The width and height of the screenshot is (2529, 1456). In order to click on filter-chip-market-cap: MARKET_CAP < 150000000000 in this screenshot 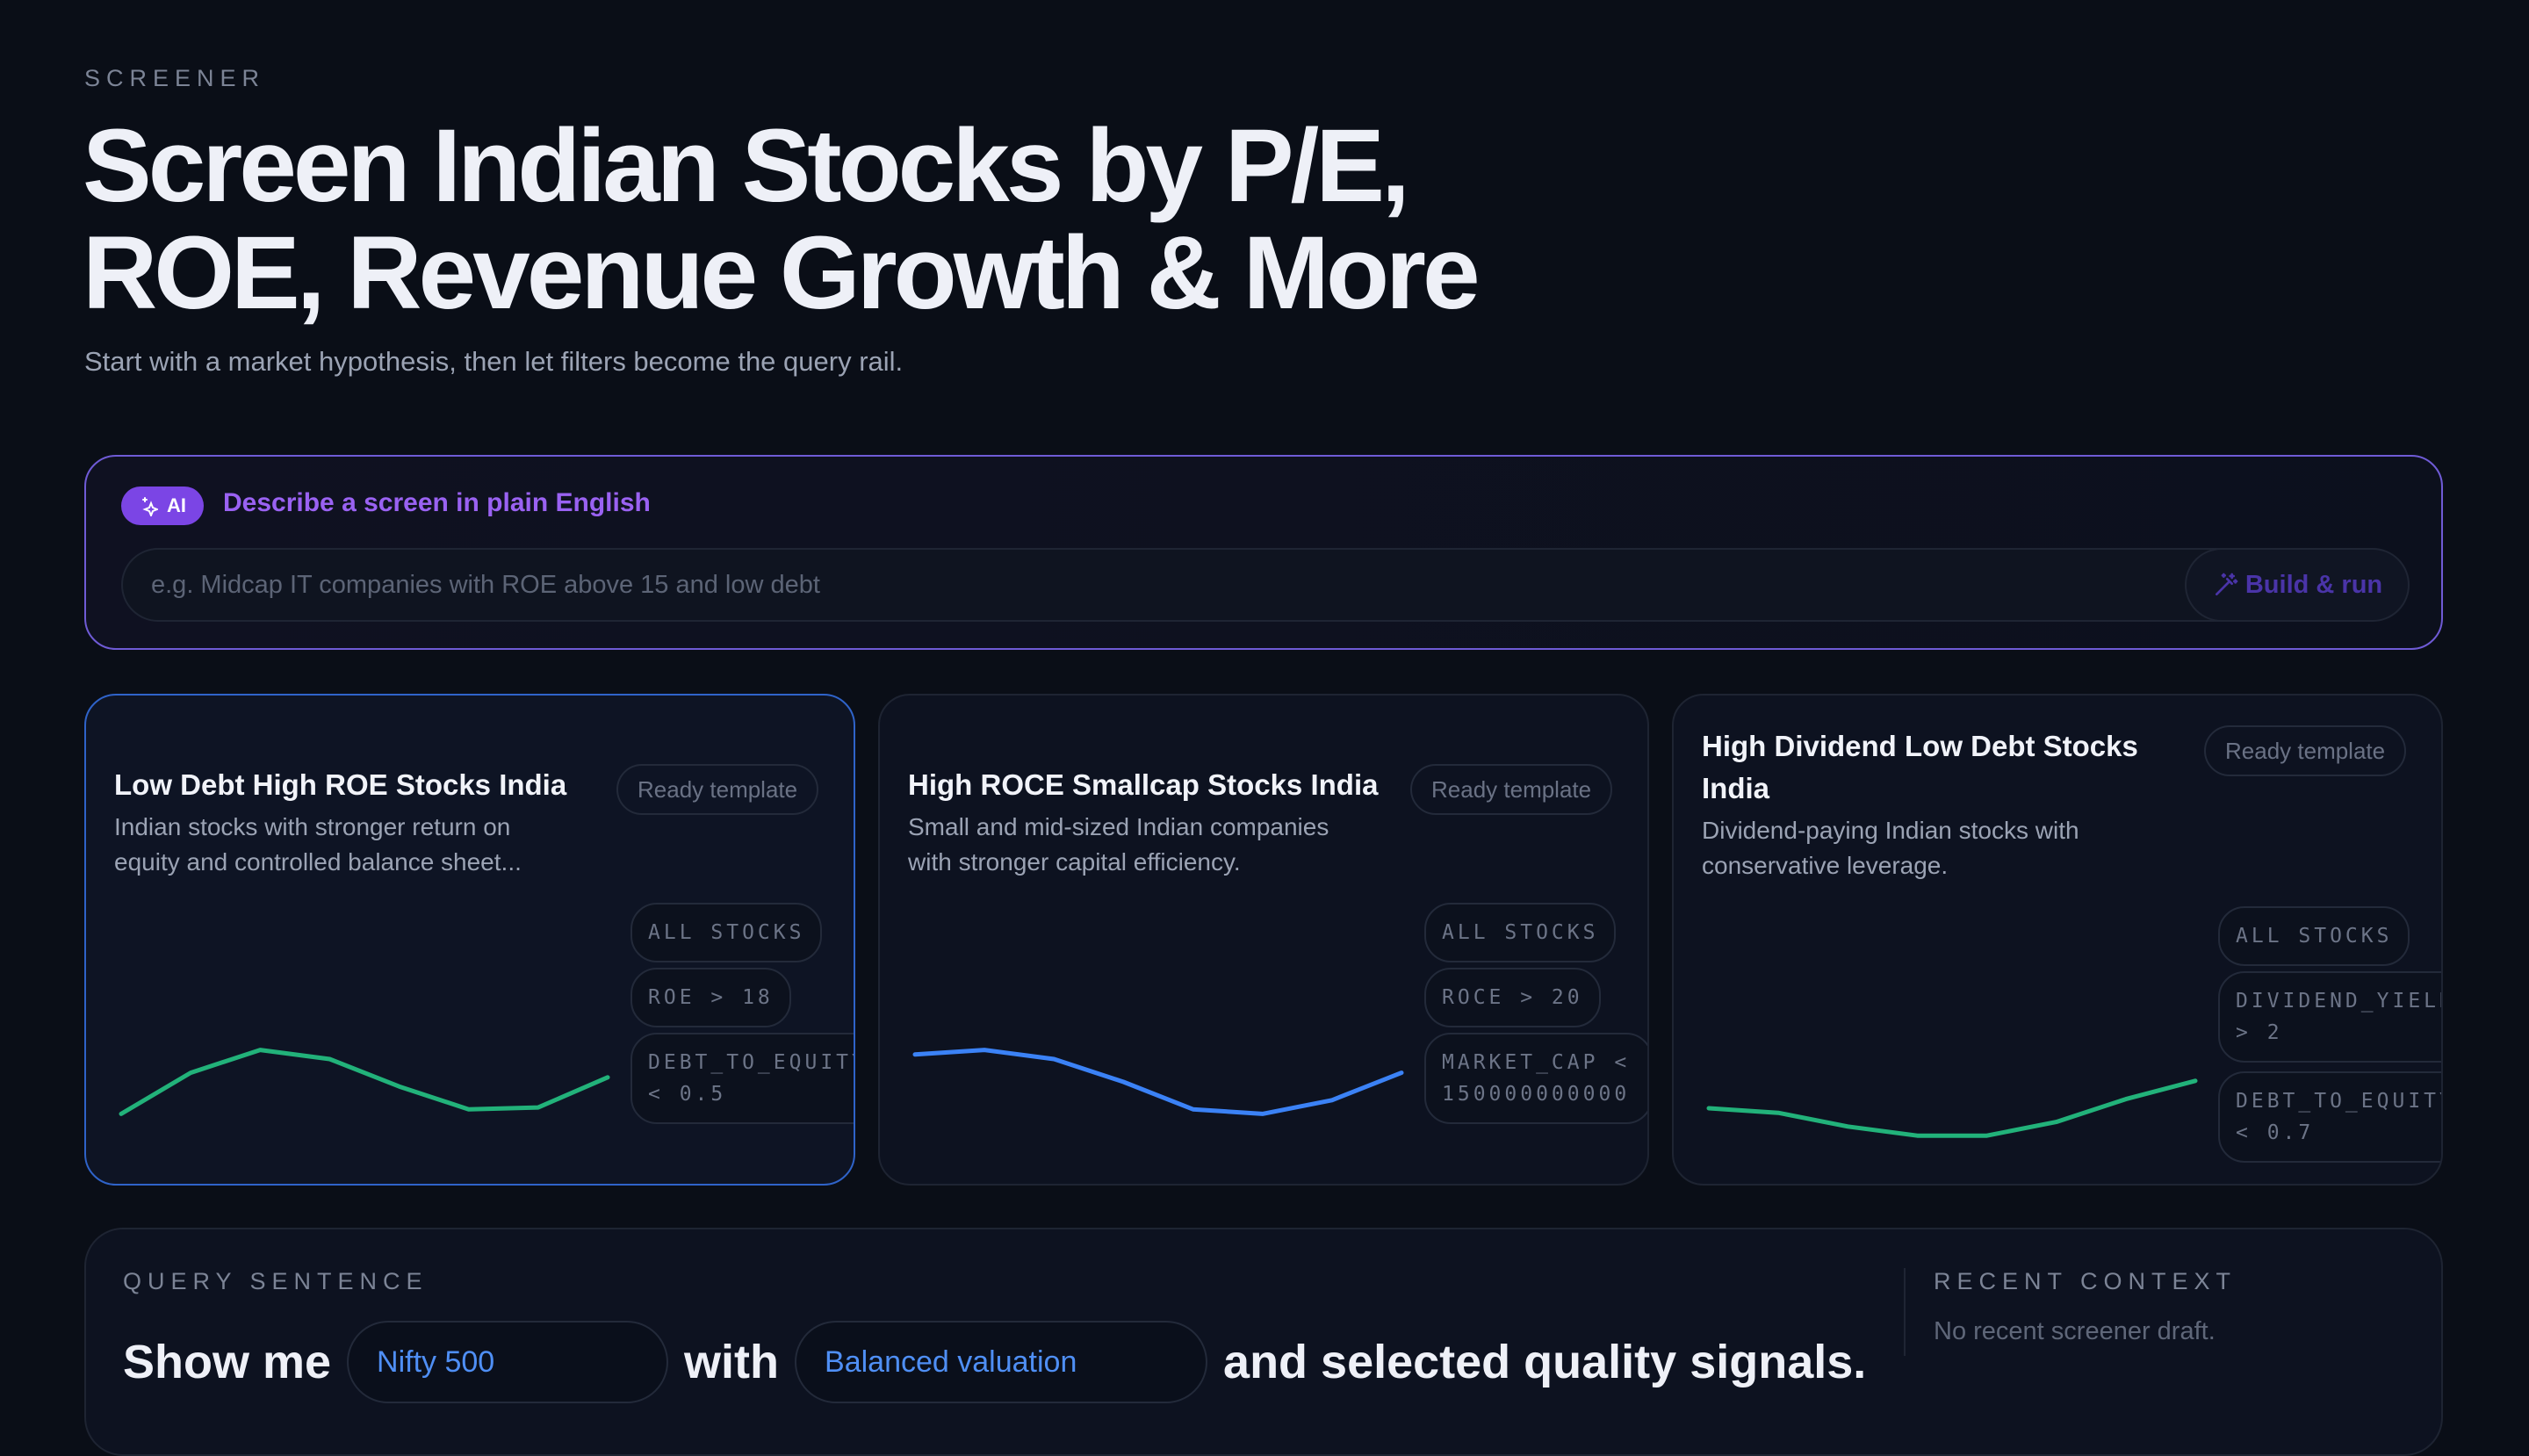, I will do `click(1536, 1078)`.